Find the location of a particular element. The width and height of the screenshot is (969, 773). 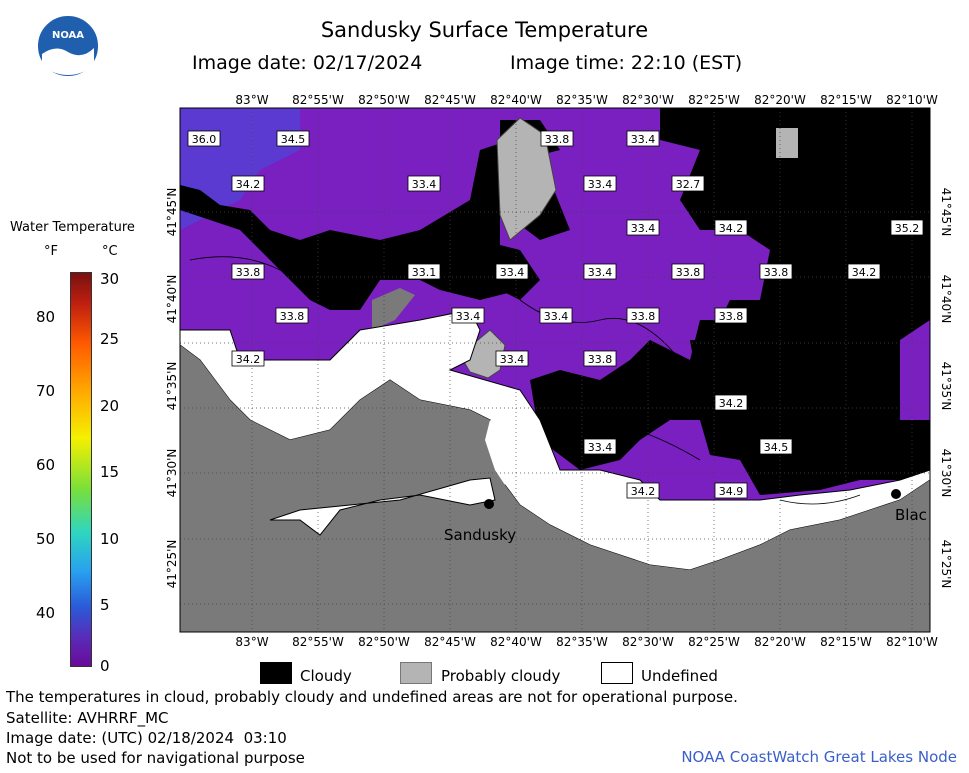

footer-satellite: Satellite: AVHRRF_MC is located at coordinates (87, 718).